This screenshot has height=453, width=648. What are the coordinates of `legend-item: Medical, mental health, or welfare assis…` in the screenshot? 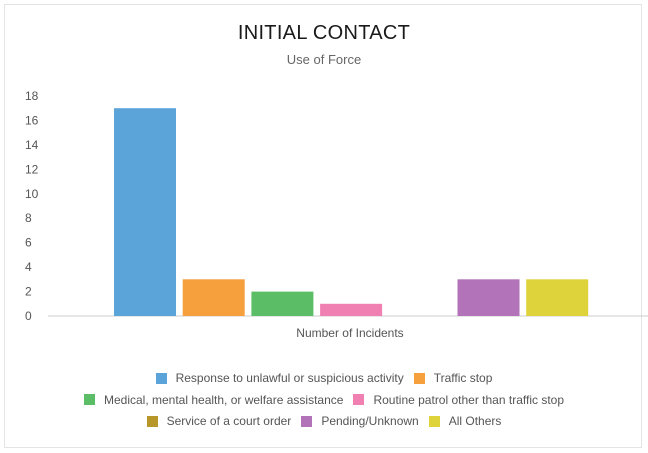 It's located at (213, 399).